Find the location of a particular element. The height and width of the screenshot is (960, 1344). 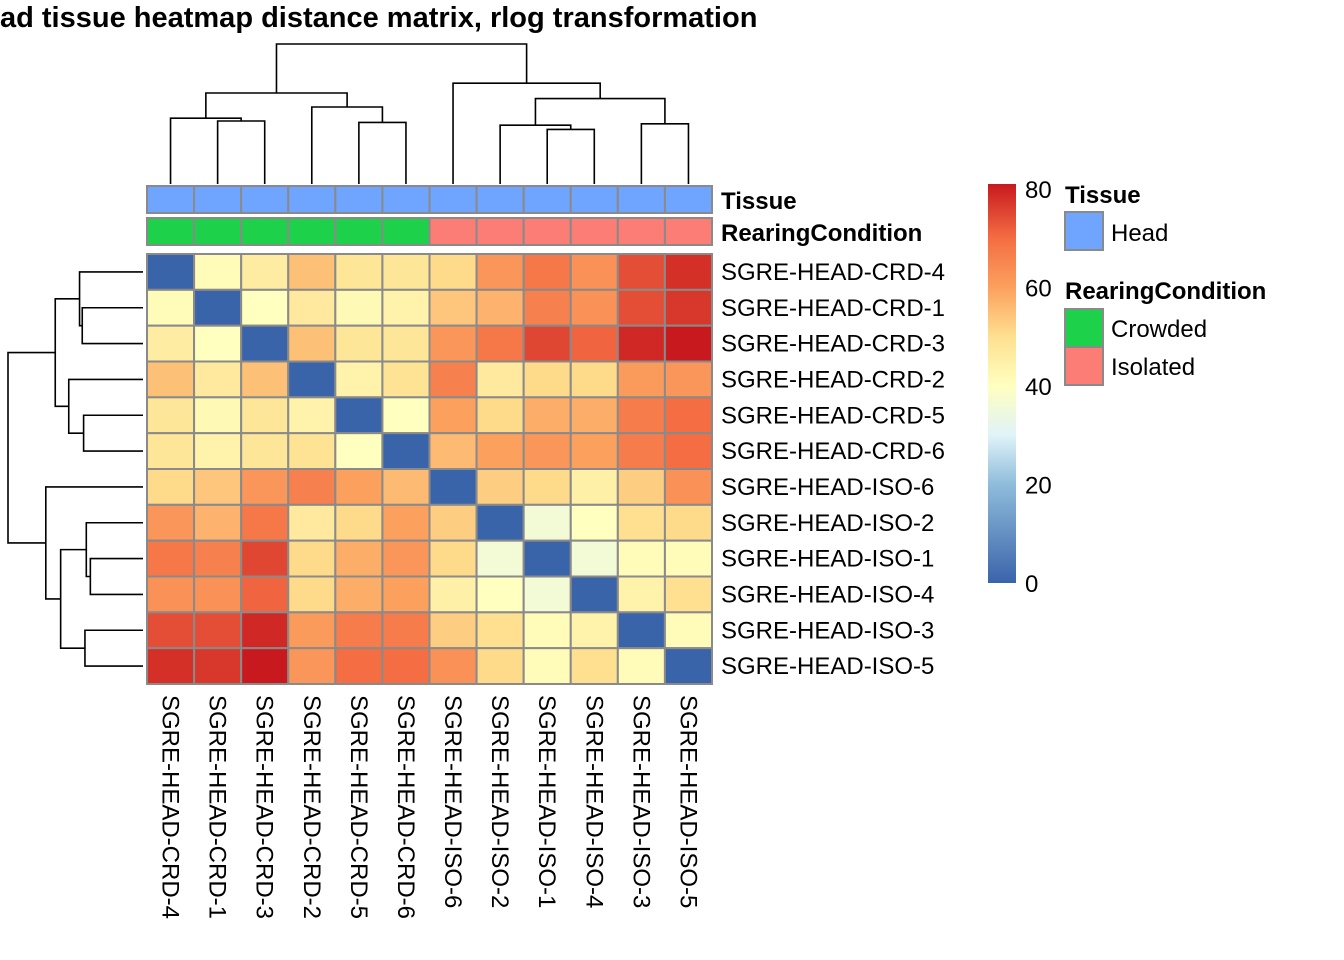

colorbar-tick-label: 0 is located at coordinates (1031, 584).